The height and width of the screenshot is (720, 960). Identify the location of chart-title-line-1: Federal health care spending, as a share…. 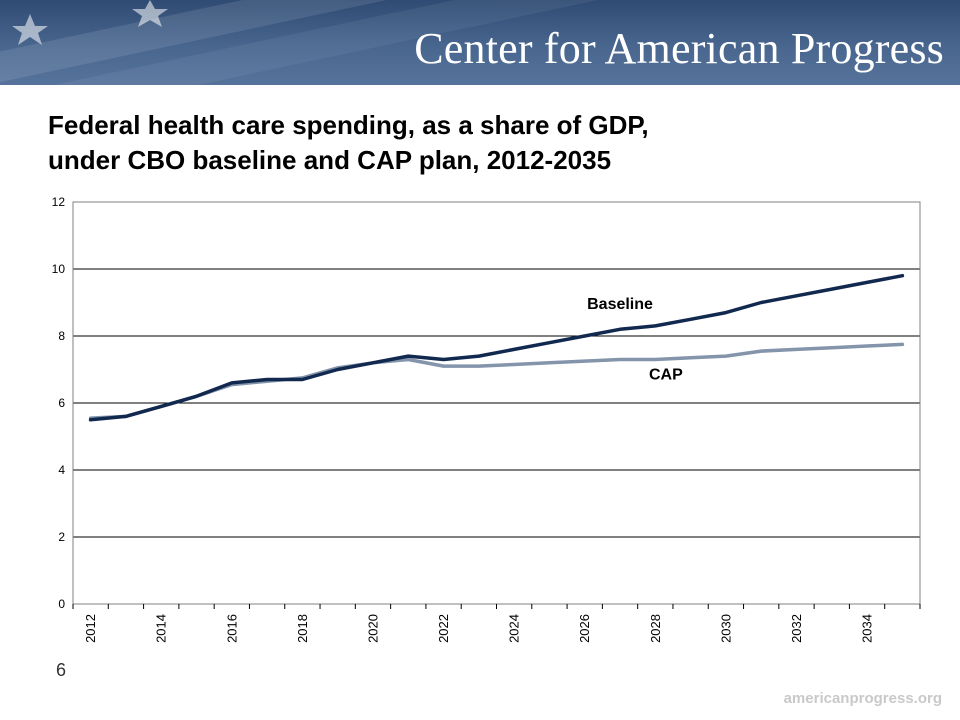
(348, 125).